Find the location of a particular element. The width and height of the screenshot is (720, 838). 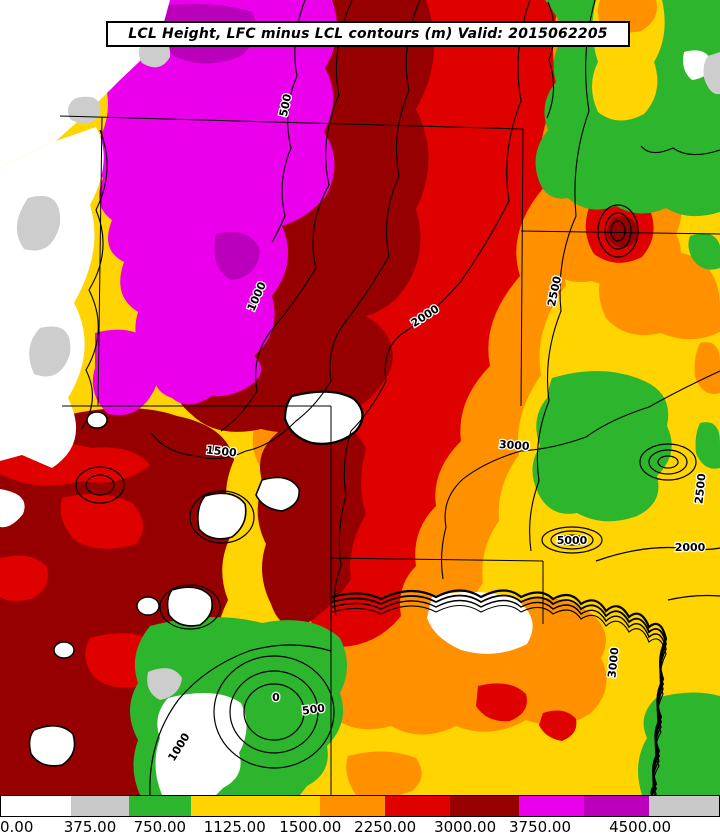

colorbar-tick-label: 0.00 is located at coordinates (17, 827).